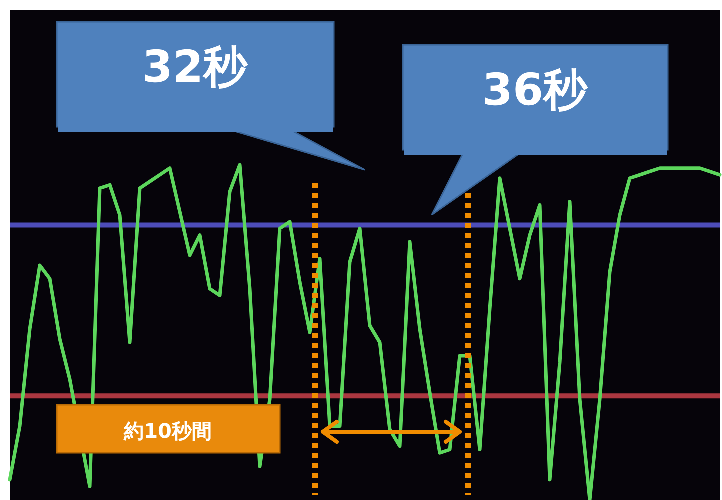  I want to click on annotation: 約10秒間, so click(167, 431).